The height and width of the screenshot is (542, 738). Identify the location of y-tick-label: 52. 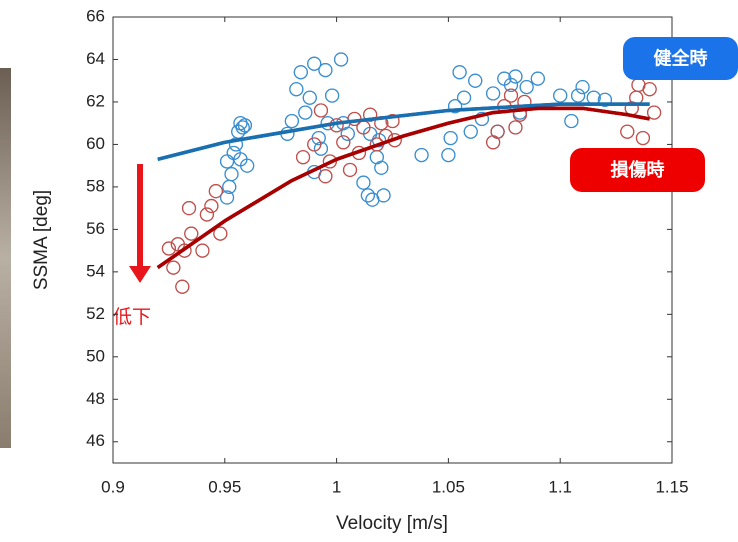
(95, 313).